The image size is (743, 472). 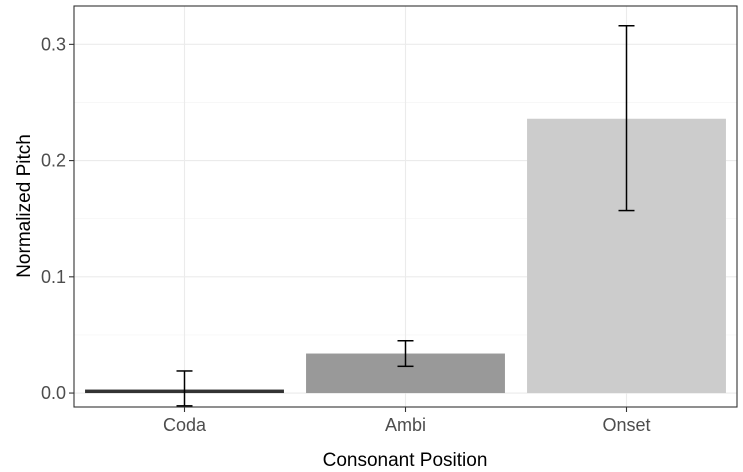 What do you see at coordinates (405, 425) in the screenshot?
I see `x-tick-label: Ambi` at bounding box center [405, 425].